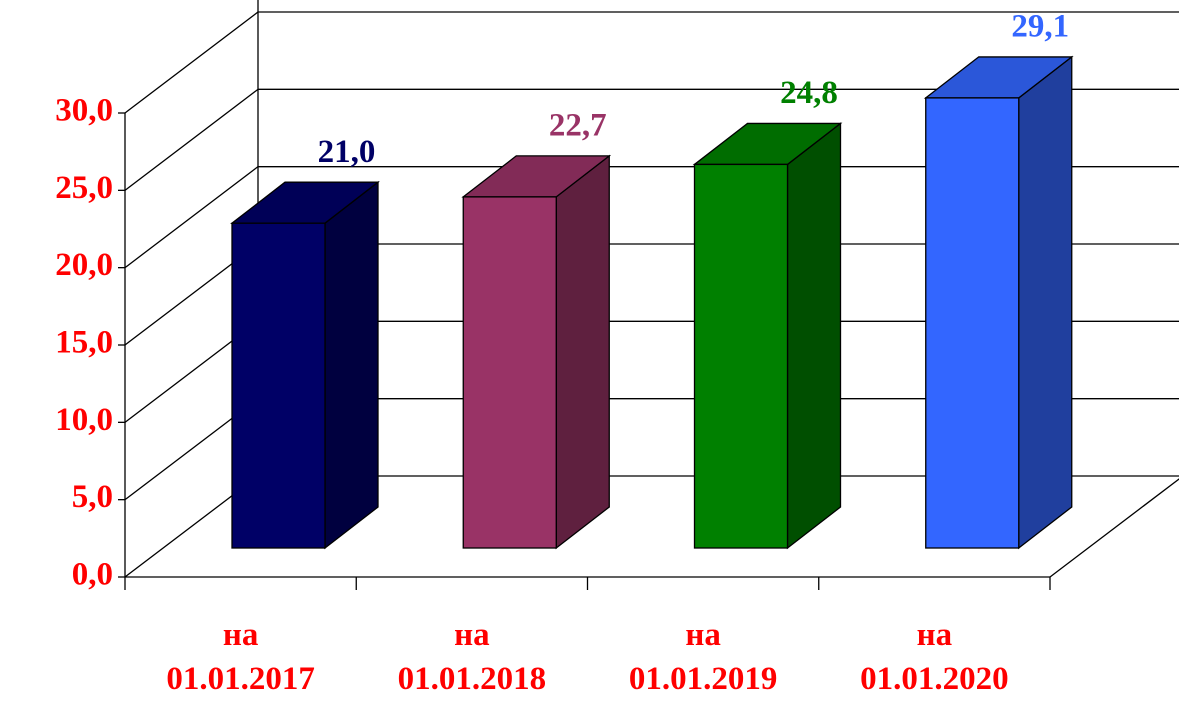 Image resolution: width=1179 pixels, height=701 pixels. Describe the element at coordinates (703, 657) in the screenshot. I see `x-tick-label: на 01.01.2019` at that location.